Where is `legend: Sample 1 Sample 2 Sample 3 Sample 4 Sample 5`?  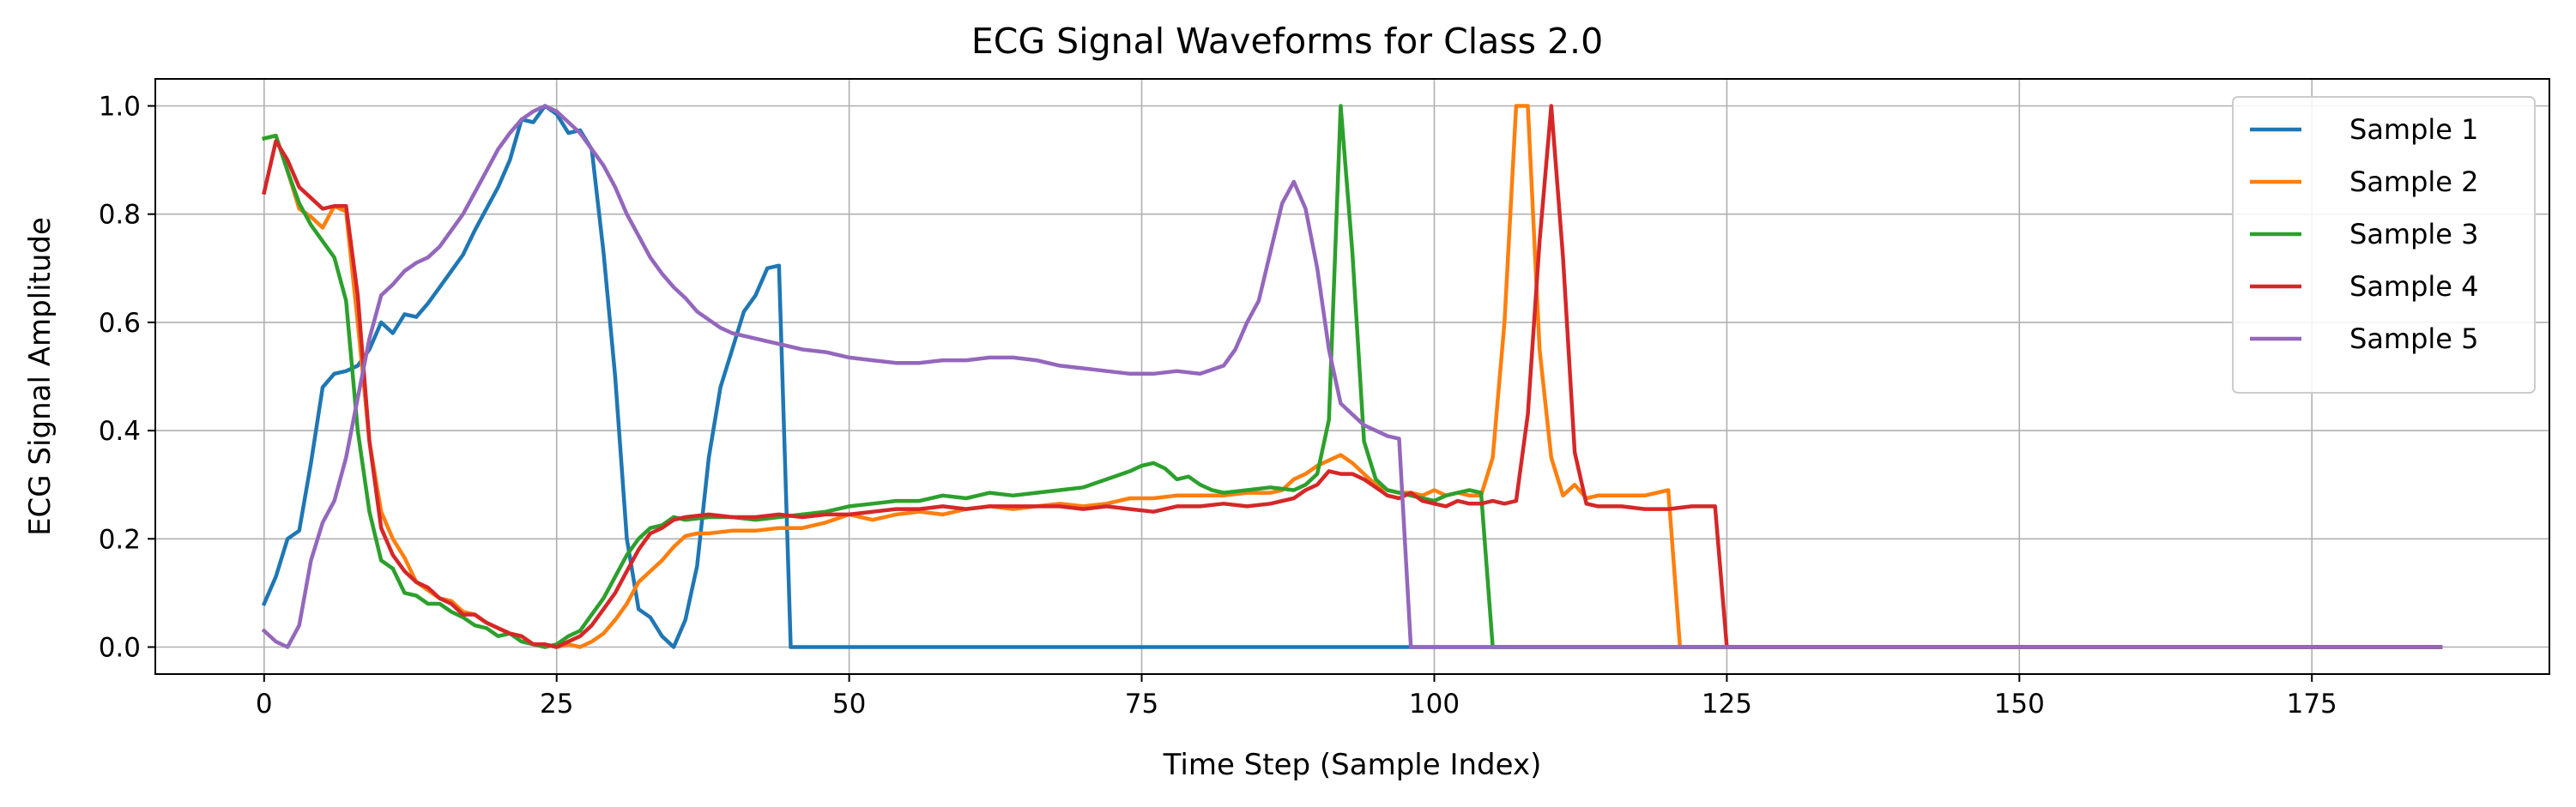 legend: Sample 1 Sample 2 Sample 3 Sample 4 Sample 5 is located at coordinates (2384, 245).